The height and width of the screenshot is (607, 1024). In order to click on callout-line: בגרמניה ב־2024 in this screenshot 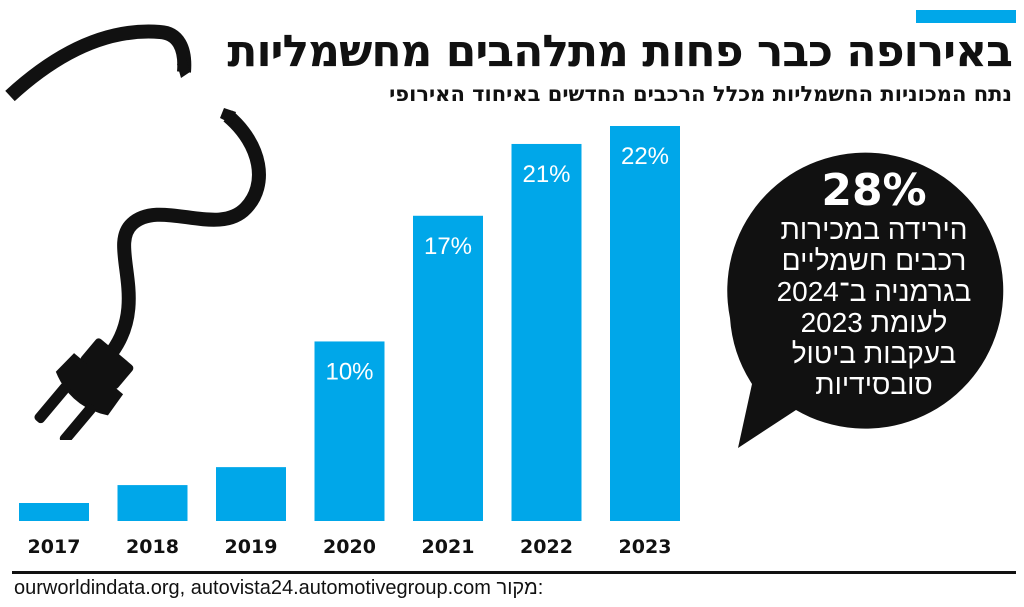, I will do `click(874, 292)`.